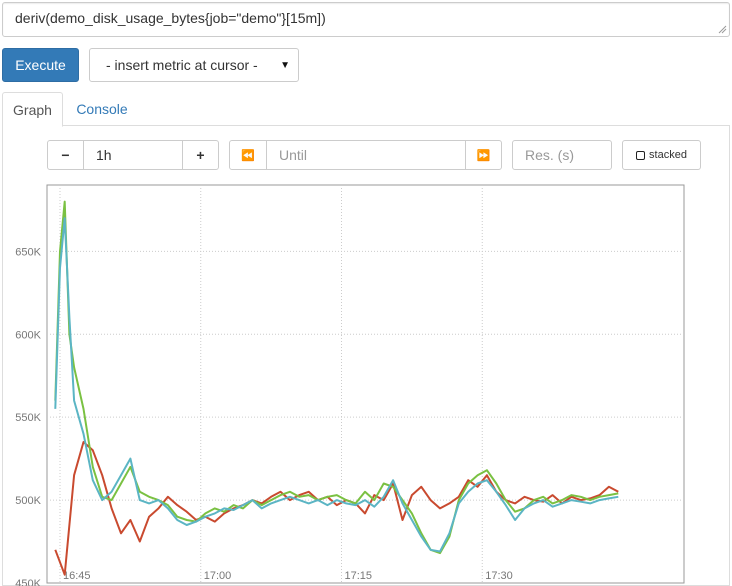  Describe the element at coordinates (102, 109) in the screenshot. I see `tab-console: Console` at that location.